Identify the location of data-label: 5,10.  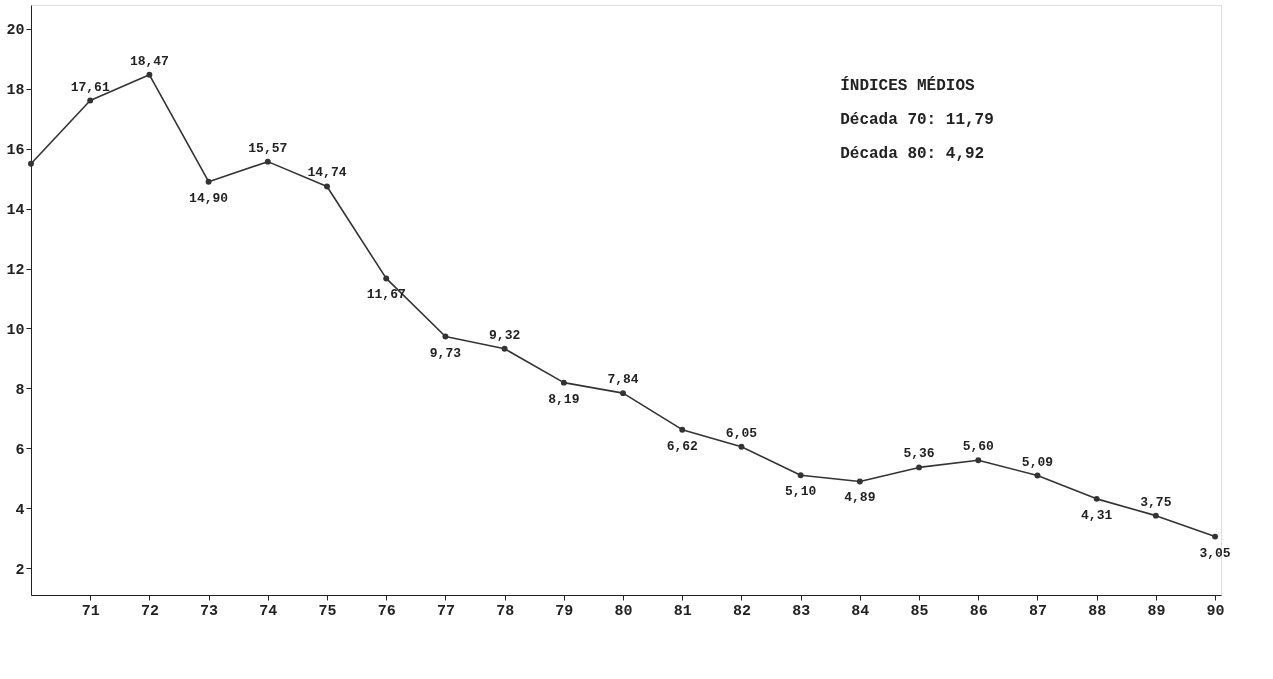
(801, 492).